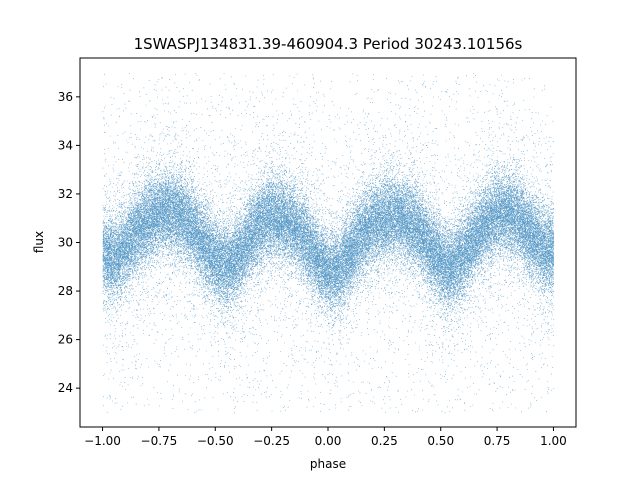 This screenshot has height=480, width=640. What do you see at coordinates (39, 242) in the screenshot?
I see `y-axis-label: flux` at bounding box center [39, 242].